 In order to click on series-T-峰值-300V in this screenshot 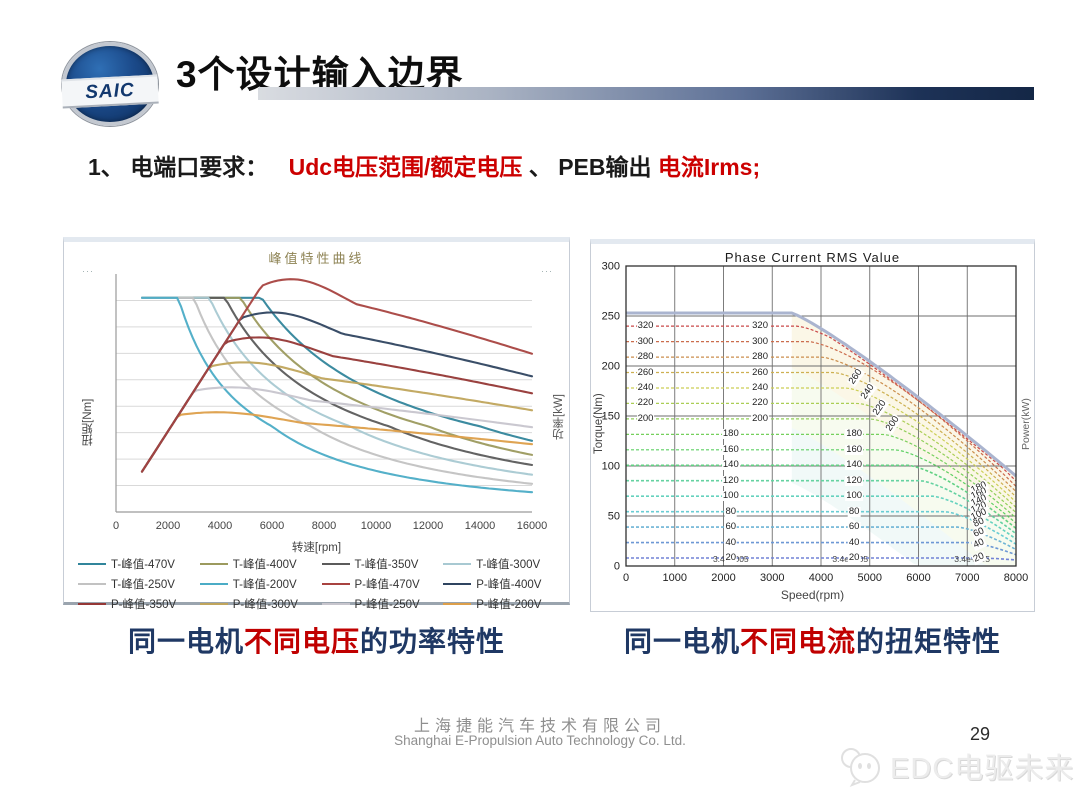, I will do `click(337, 386)`.